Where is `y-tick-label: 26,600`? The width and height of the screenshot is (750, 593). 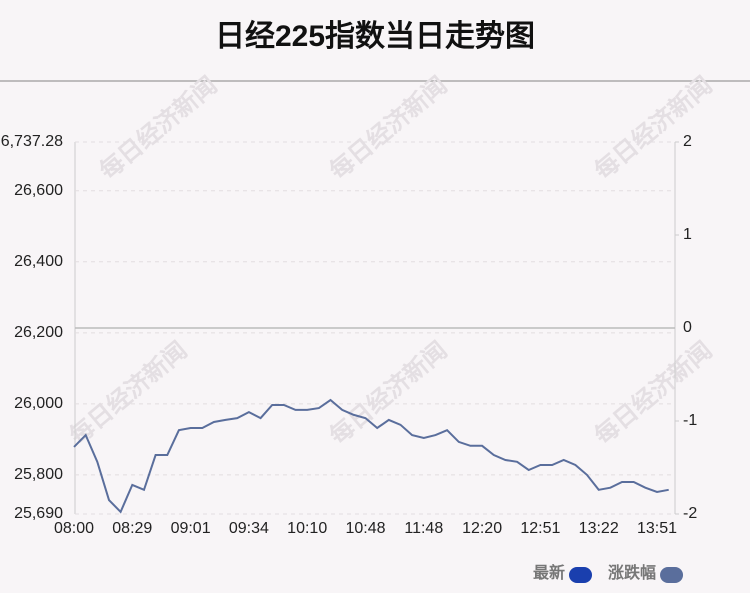 y-tick-label: 26,600 is located at coordinates (38, 190).